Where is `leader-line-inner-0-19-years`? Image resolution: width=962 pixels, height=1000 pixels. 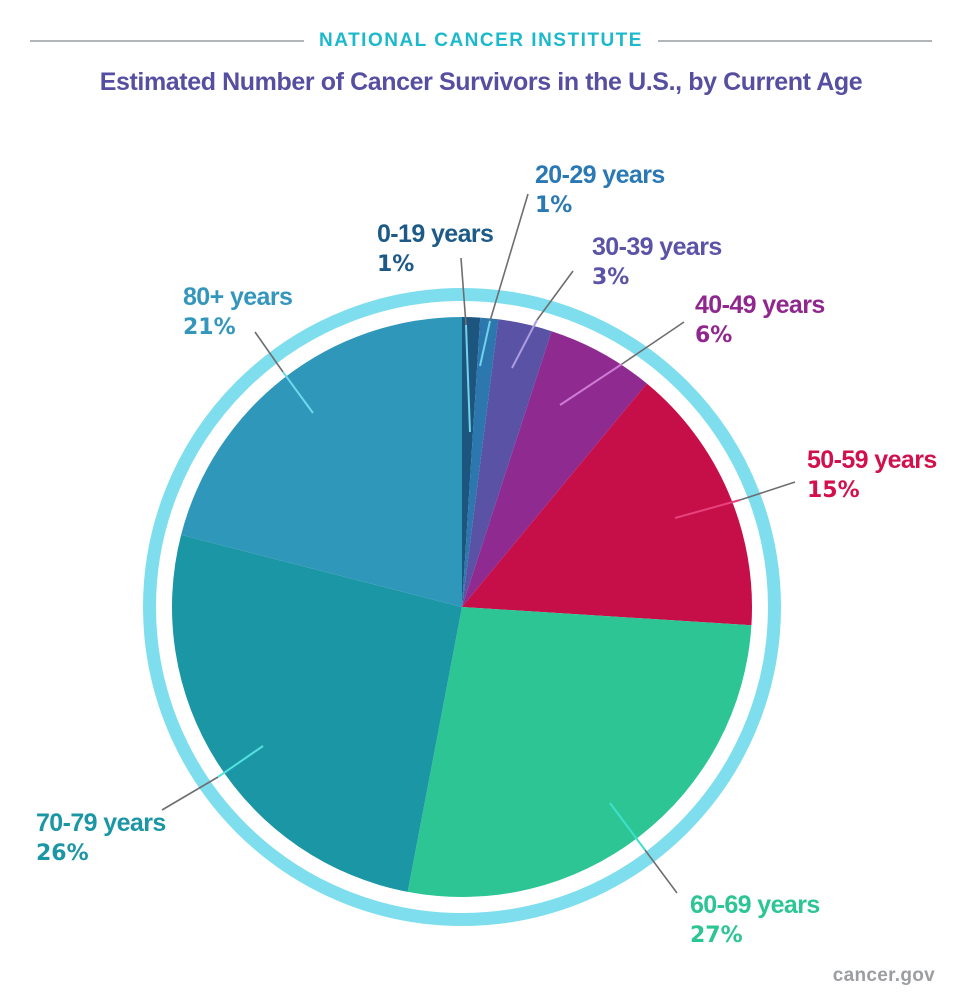 leader-line-inner-0-19-years is located at coordinates (468, 378).